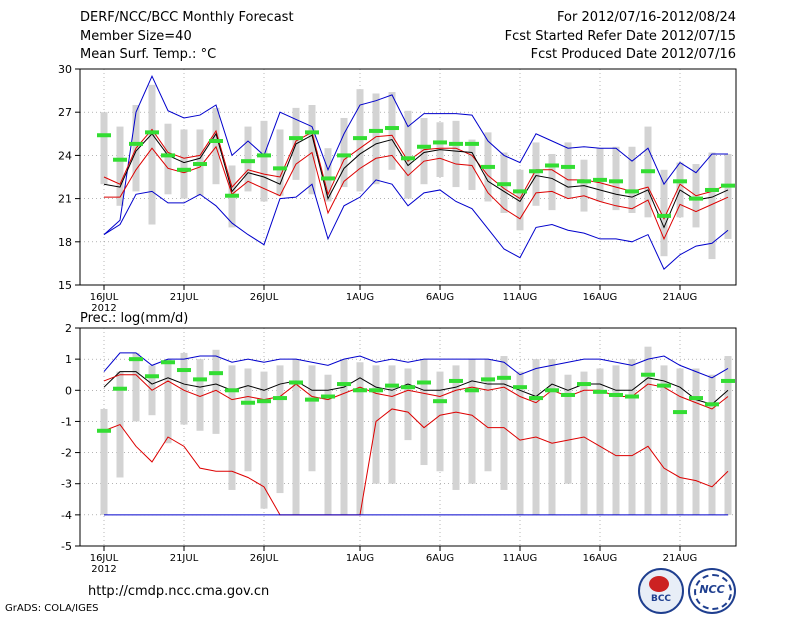  What do you see at coordinates (136, 36) in the screenshot?
I see `member-size-label: Member Size=40` at bounding box center [136, 36].